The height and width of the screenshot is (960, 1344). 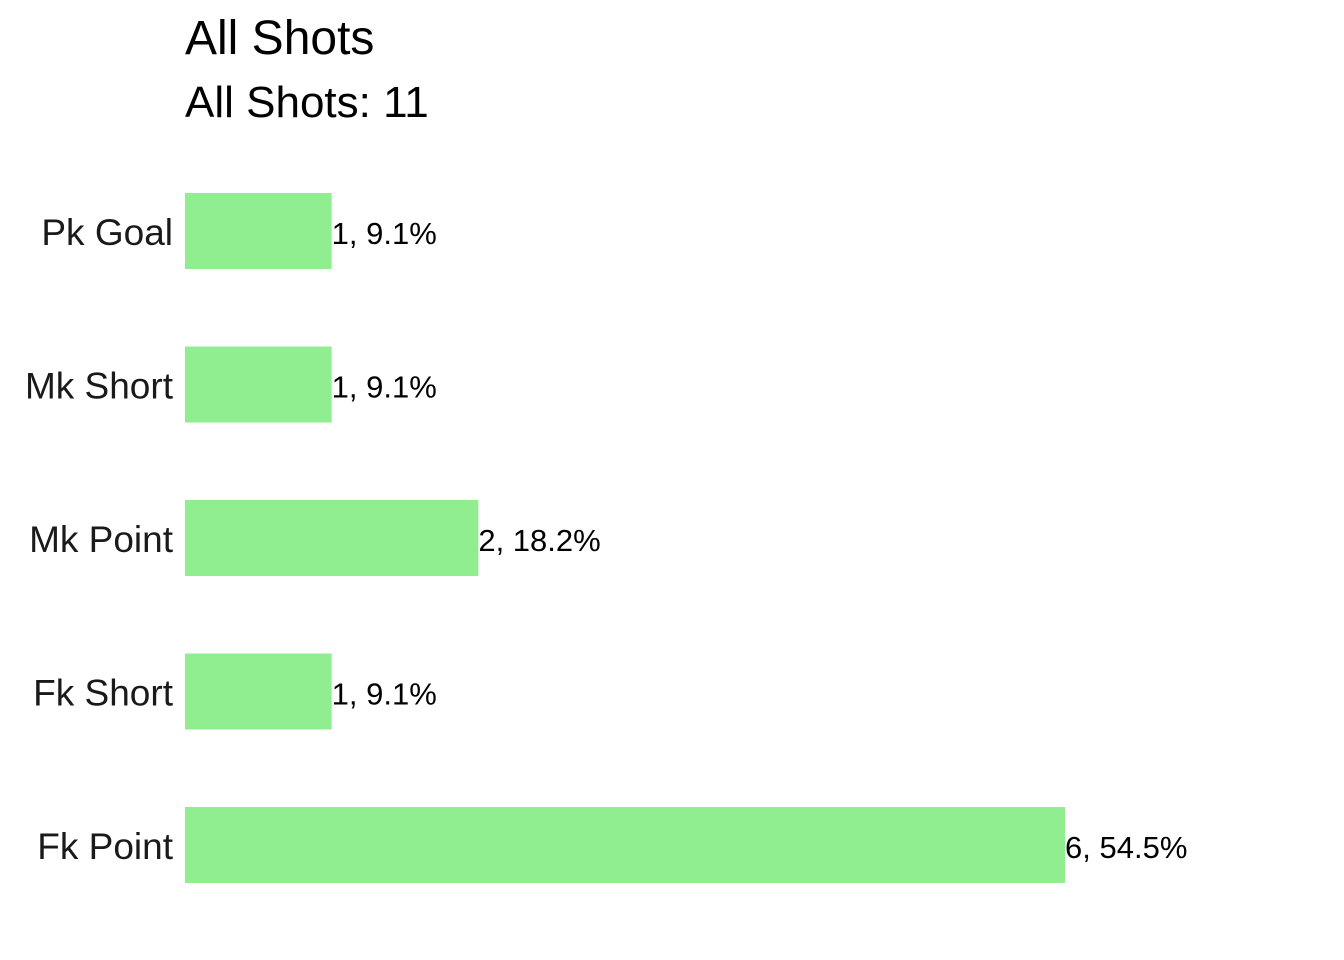 I want to click on category-label: Mk Short, so click(x=99, y=386).